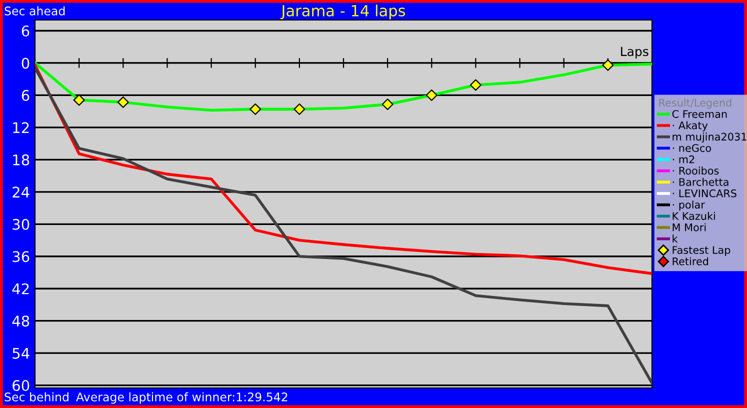 The height and width of the screenshot is (408, 747). Describe the element at coordinates (36, 397) in the screenshot. I see `text: Sec behind` at that location.